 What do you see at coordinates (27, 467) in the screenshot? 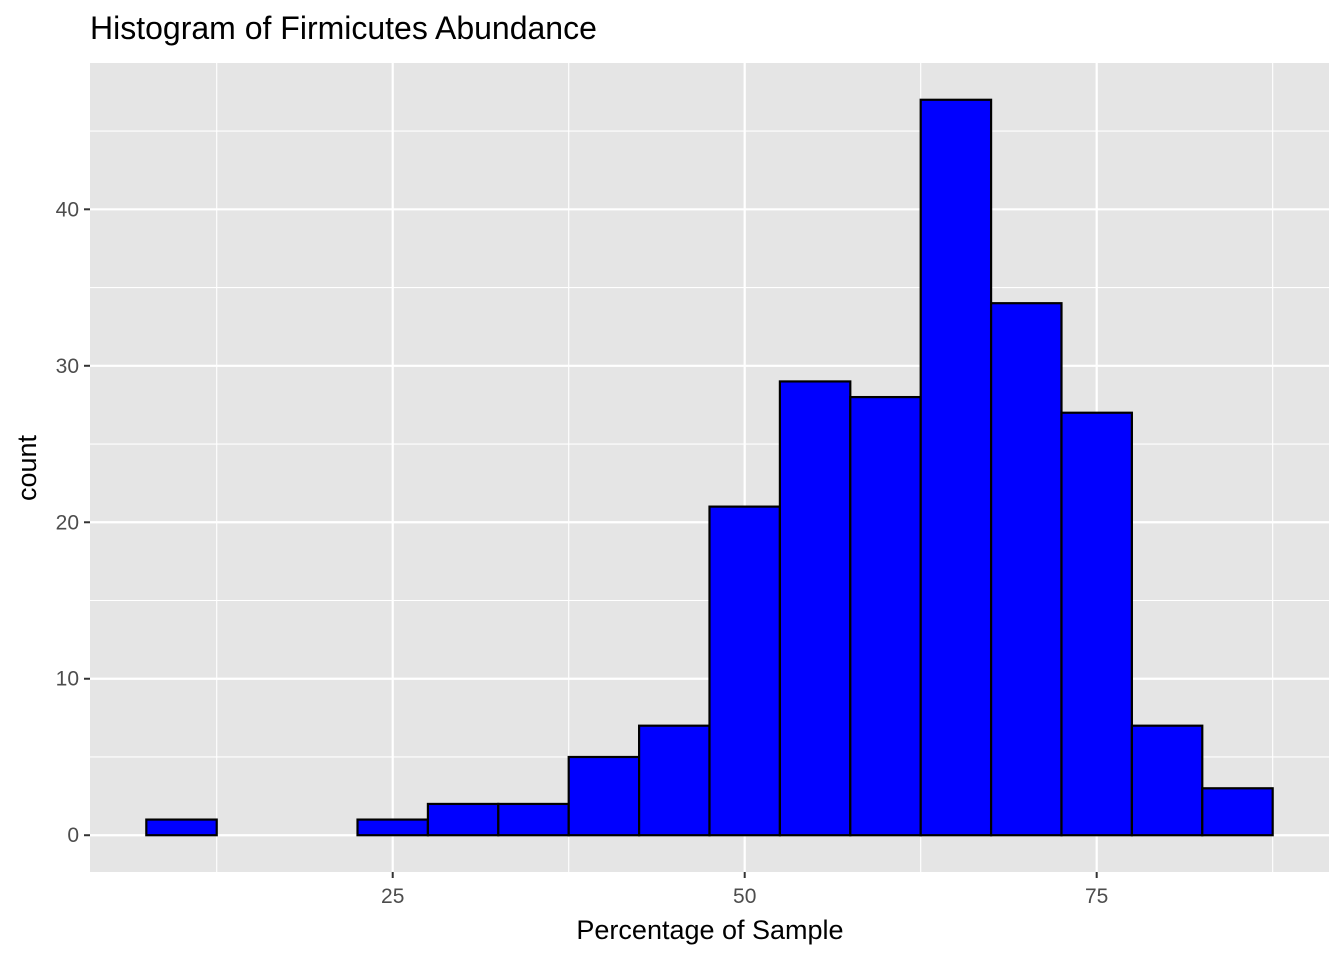
I see `y-axis-label: count` at bounding box center [27, 467].